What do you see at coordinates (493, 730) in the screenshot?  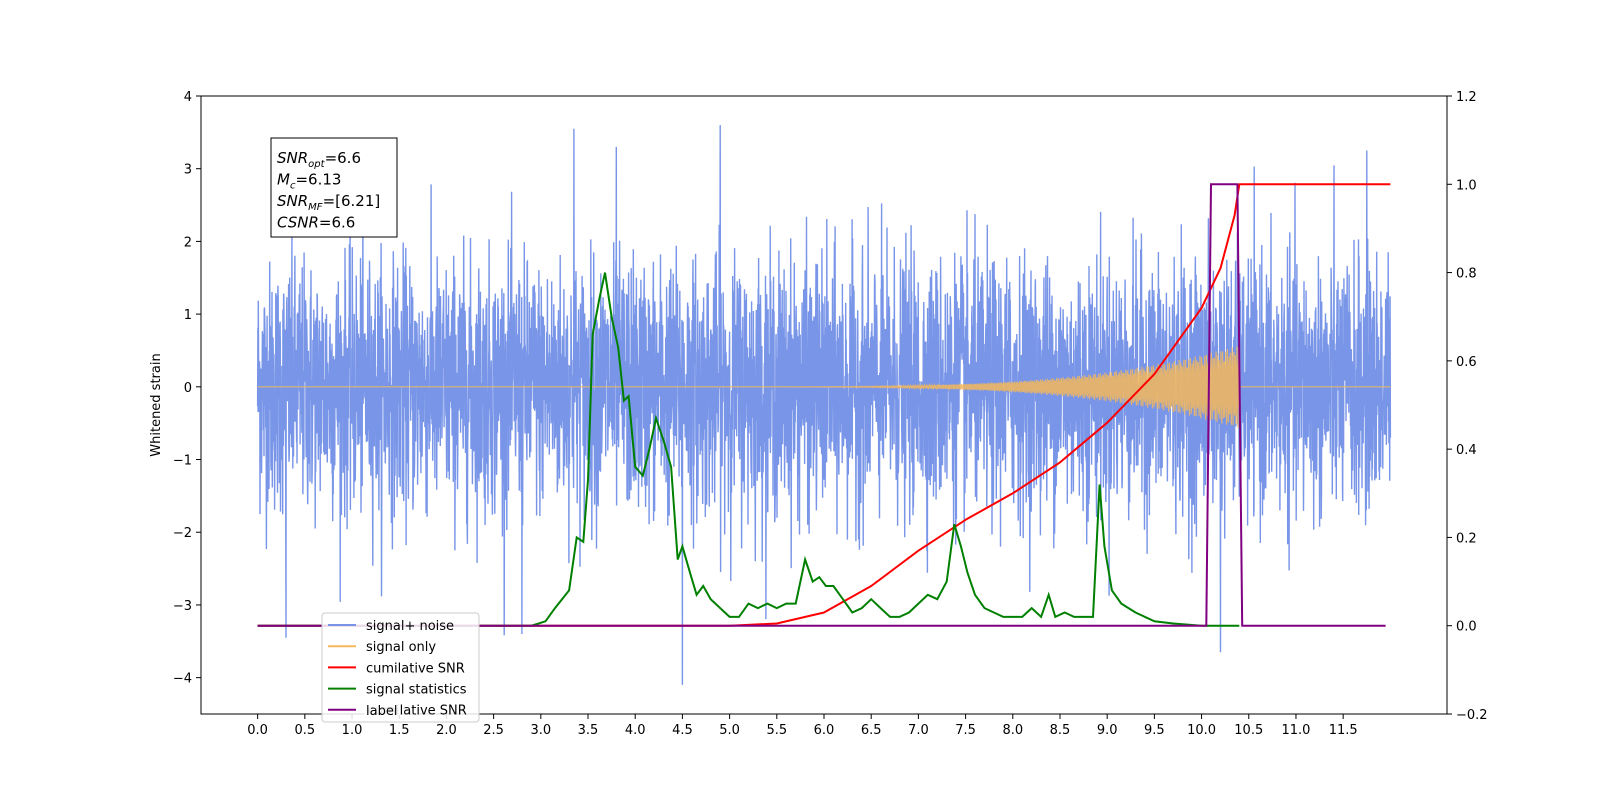 I see `x-tick-label: 2.5` at bounding box center [493, 730].